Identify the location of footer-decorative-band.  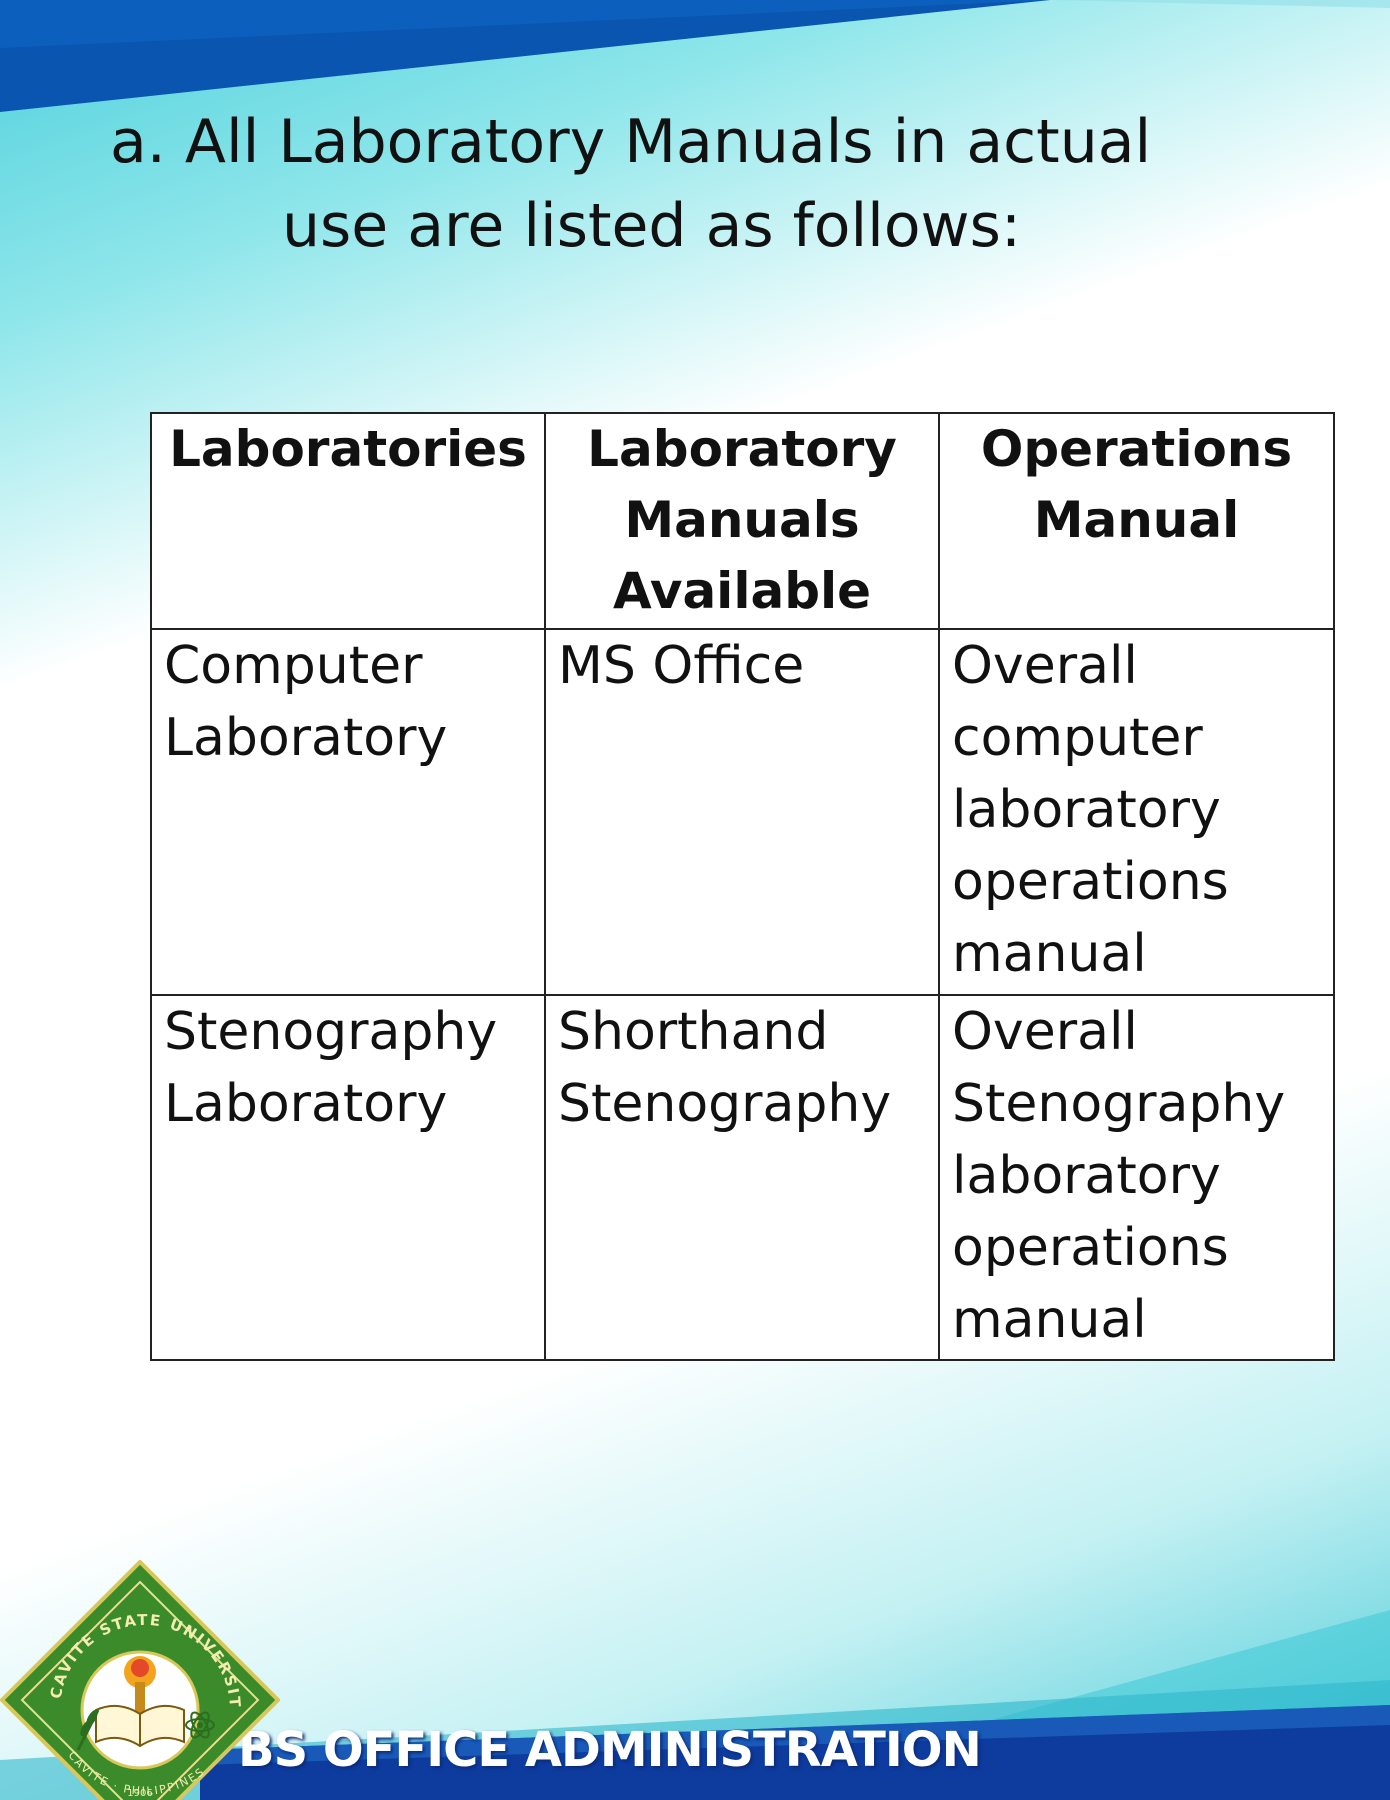
(695, 1705).